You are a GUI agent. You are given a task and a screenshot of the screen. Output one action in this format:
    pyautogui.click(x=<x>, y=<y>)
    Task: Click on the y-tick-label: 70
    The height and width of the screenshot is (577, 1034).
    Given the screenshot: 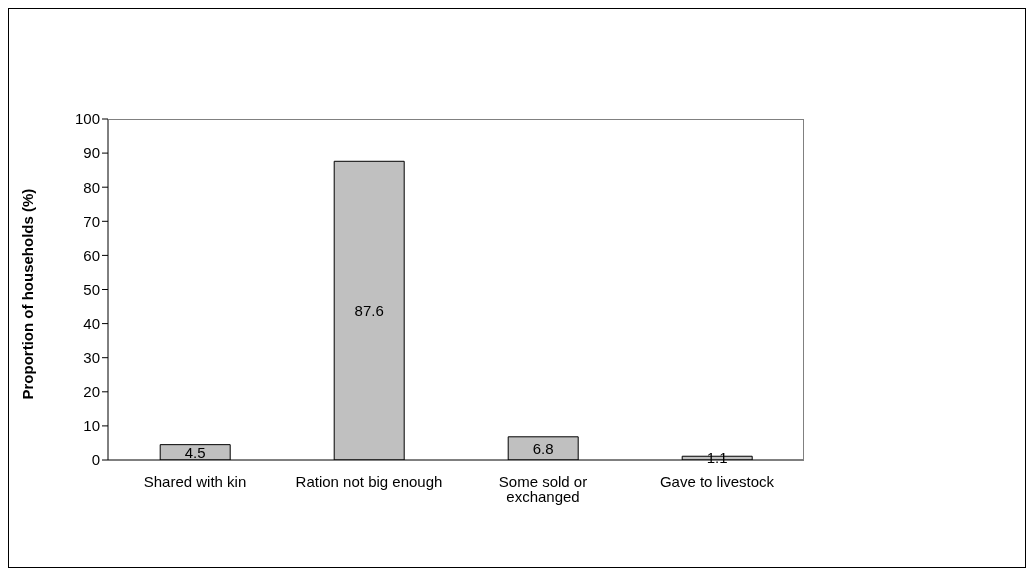 What is the action you would take?
    pyautogui.click(x=91, y=221)
    